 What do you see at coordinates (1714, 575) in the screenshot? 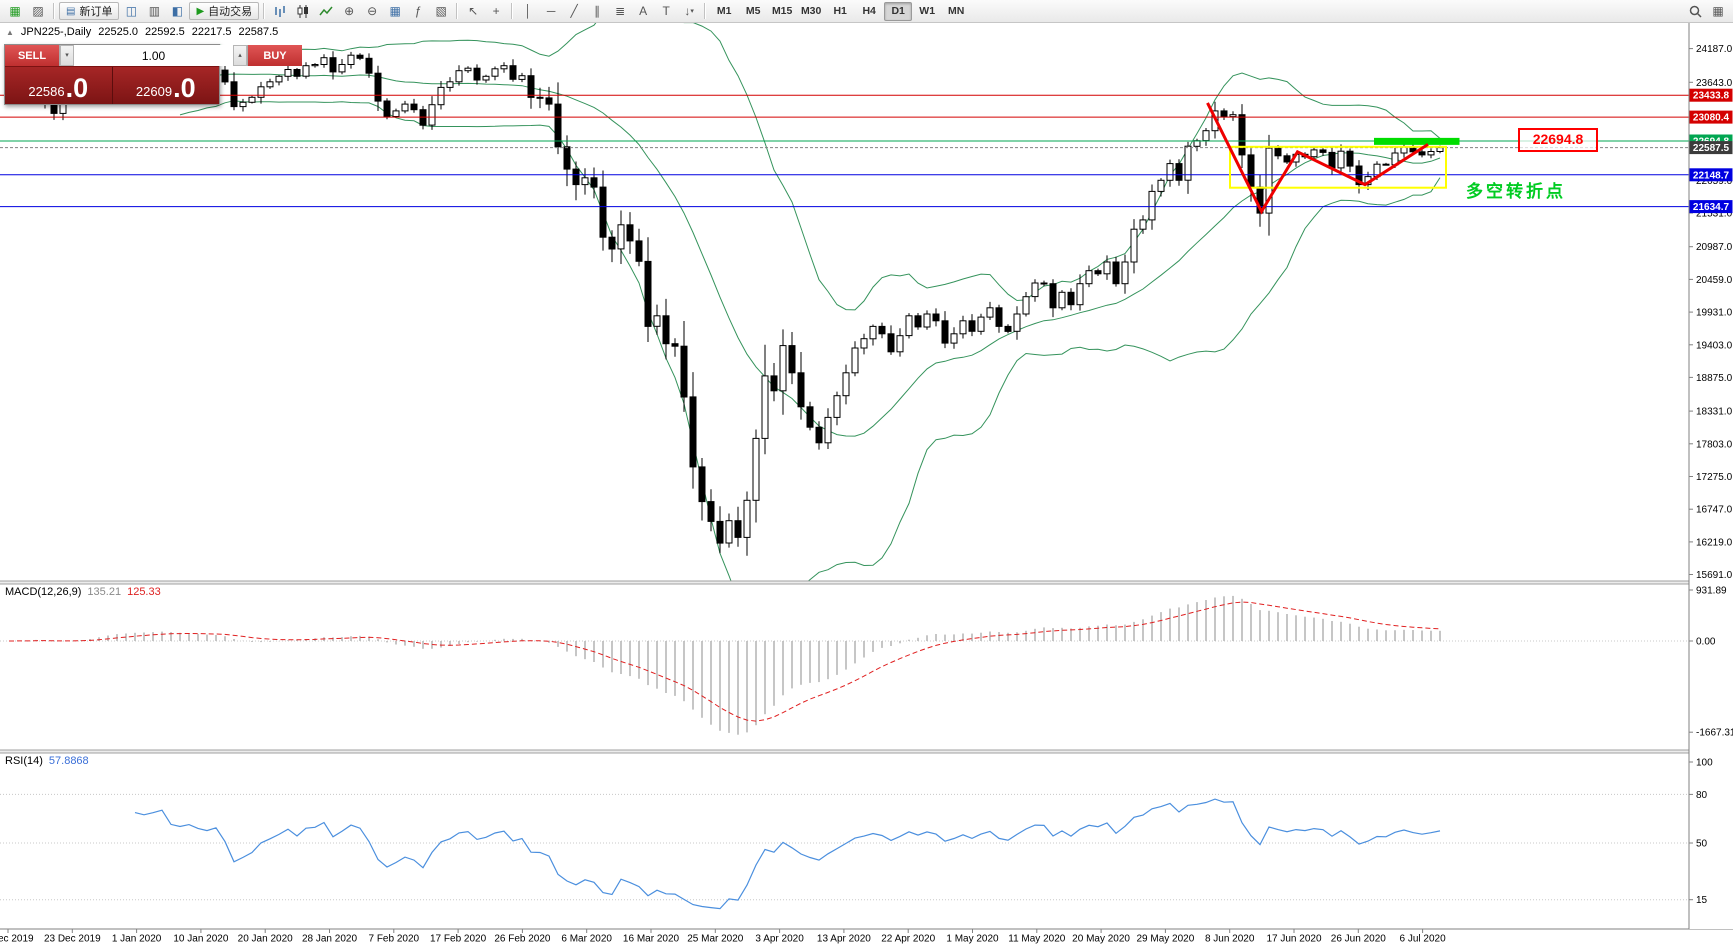
I see `svg-text: 15691.0` at bounding box center [1714, 575].